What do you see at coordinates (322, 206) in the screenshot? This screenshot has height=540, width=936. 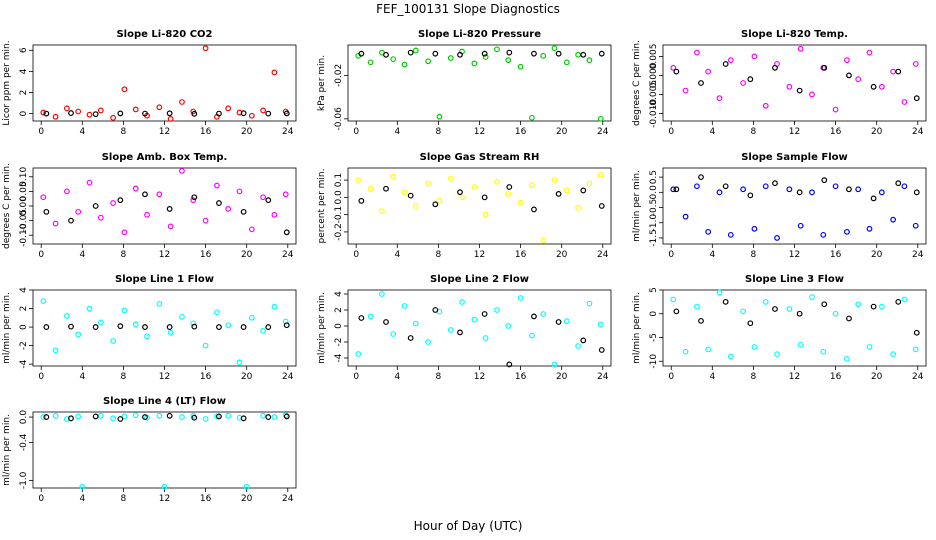 I see `y-axis-label: percent per min.` at bounding box center [322, 206].